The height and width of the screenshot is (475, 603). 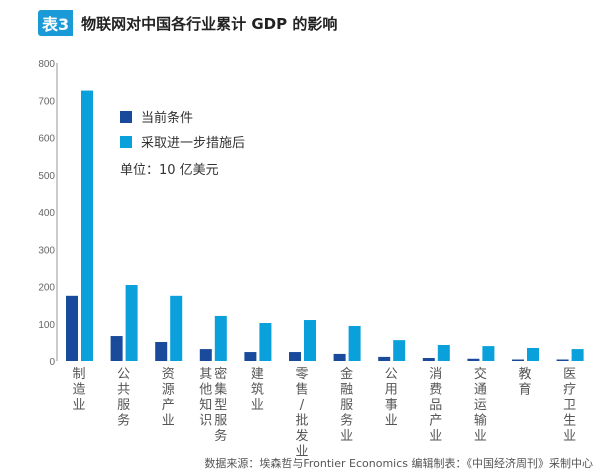 What do you see at coordinates (220, 390) in the screenshot?
I see `category-label-char: 集` at bounding box center [220, 390].